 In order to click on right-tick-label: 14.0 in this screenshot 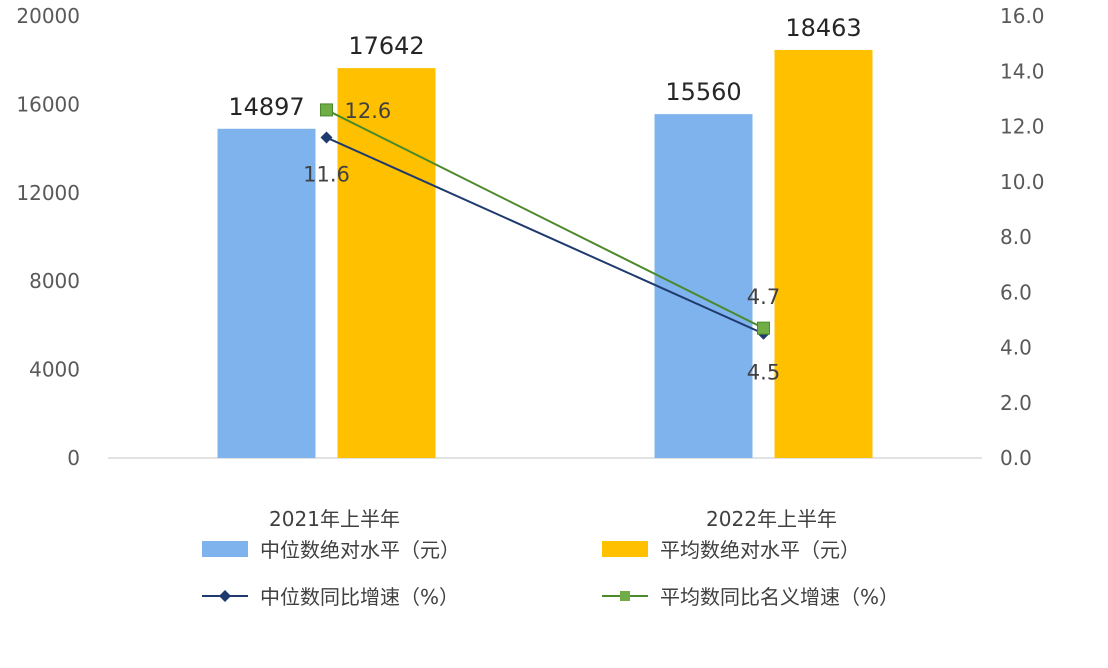, I will do `click(1022, 71)`.